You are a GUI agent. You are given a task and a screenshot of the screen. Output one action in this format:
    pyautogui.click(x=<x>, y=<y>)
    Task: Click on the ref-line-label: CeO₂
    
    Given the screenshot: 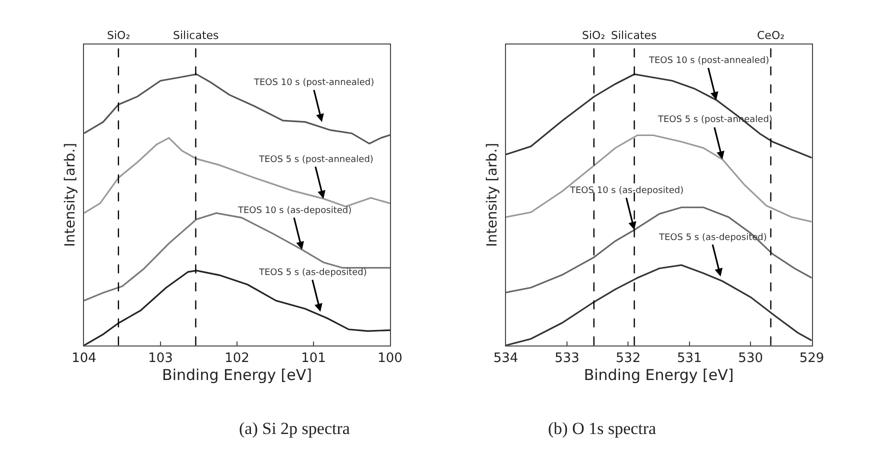 What is the action you would take?
    pyautogui.click(x=771, y=35)
    